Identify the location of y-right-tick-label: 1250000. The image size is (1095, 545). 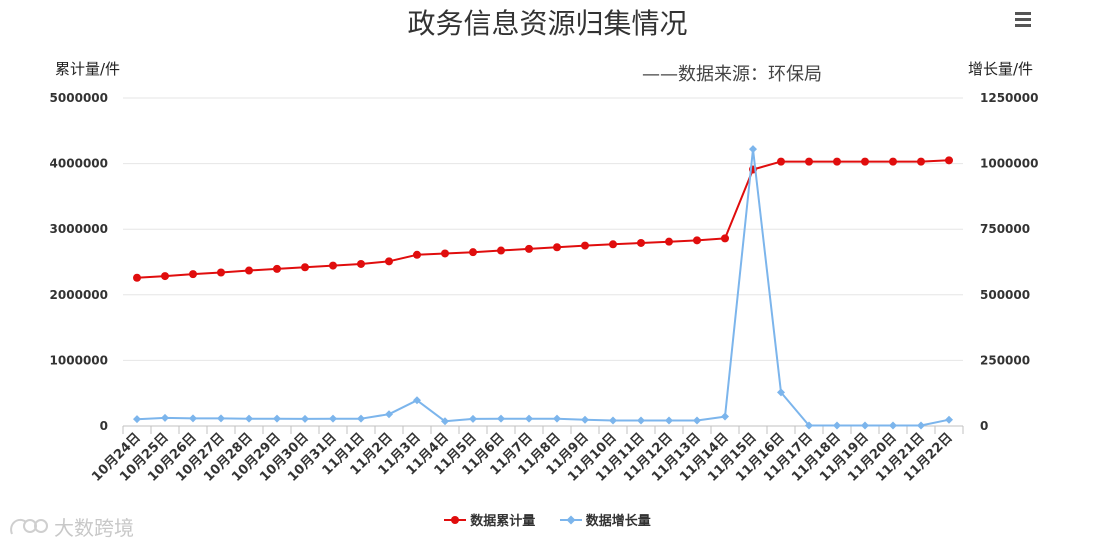
(1009, 98).